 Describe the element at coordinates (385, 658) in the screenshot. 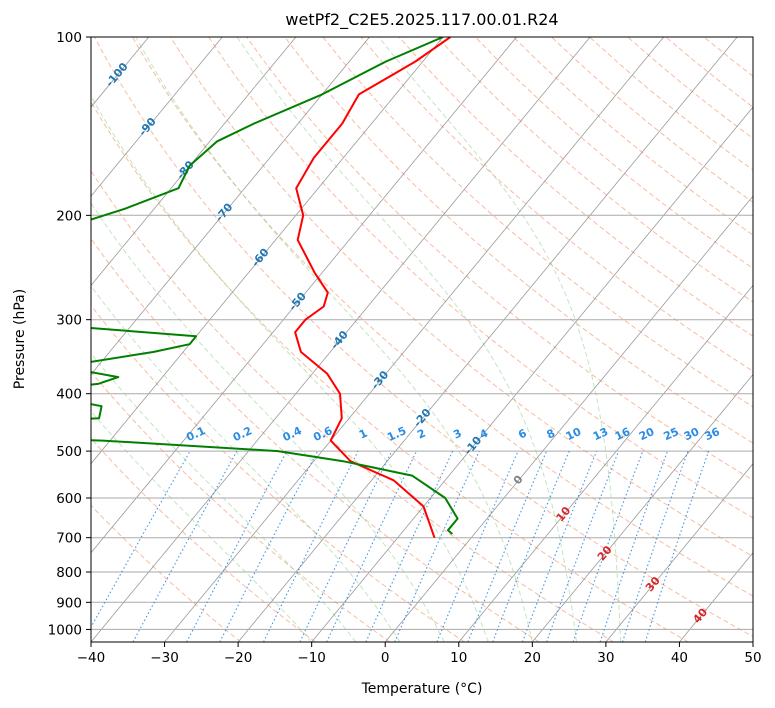

I see `x-tick-label: 0` at that location.